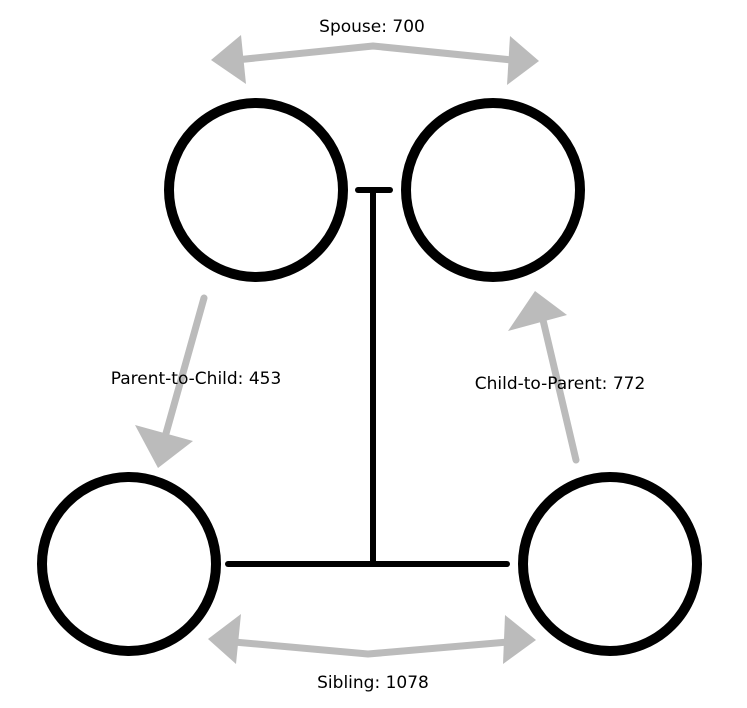 Image resolution: width=747 pixels, height=708 pixels. Describe the element at coordinates (374, 53) in the screenshot. I see `spouse-arrow-shaft` at that location.